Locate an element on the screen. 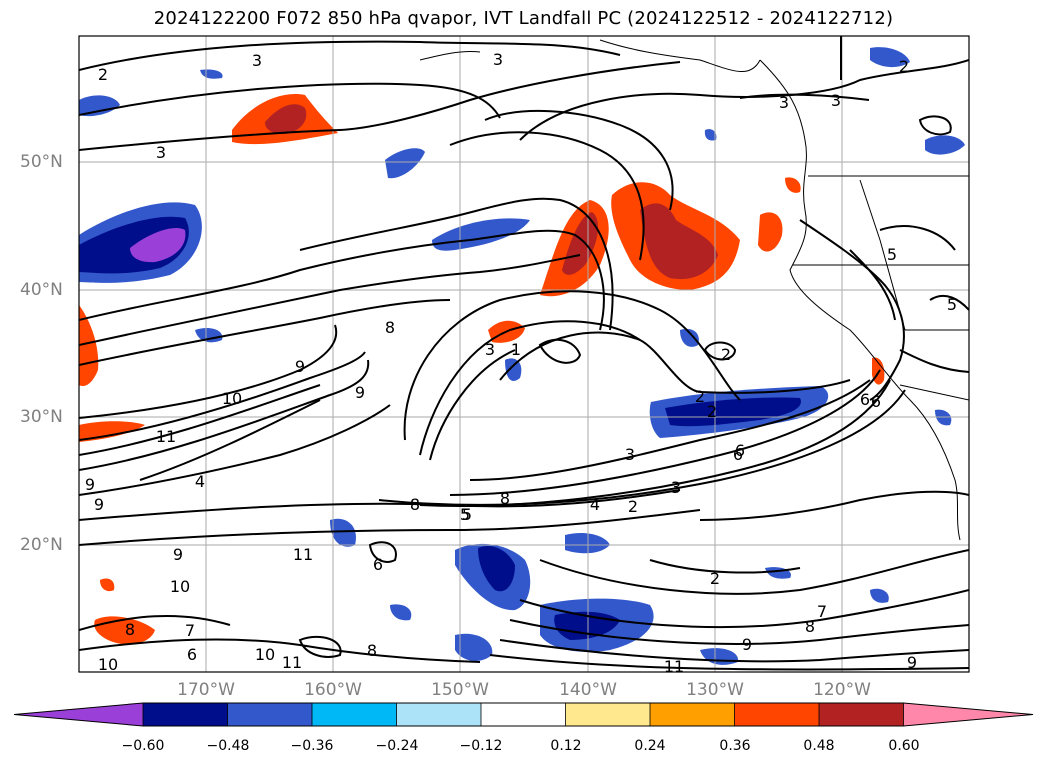 The width and height of the screenshot is (1047, 765). colorbar-extend-high is located at coordinates (968, 714).